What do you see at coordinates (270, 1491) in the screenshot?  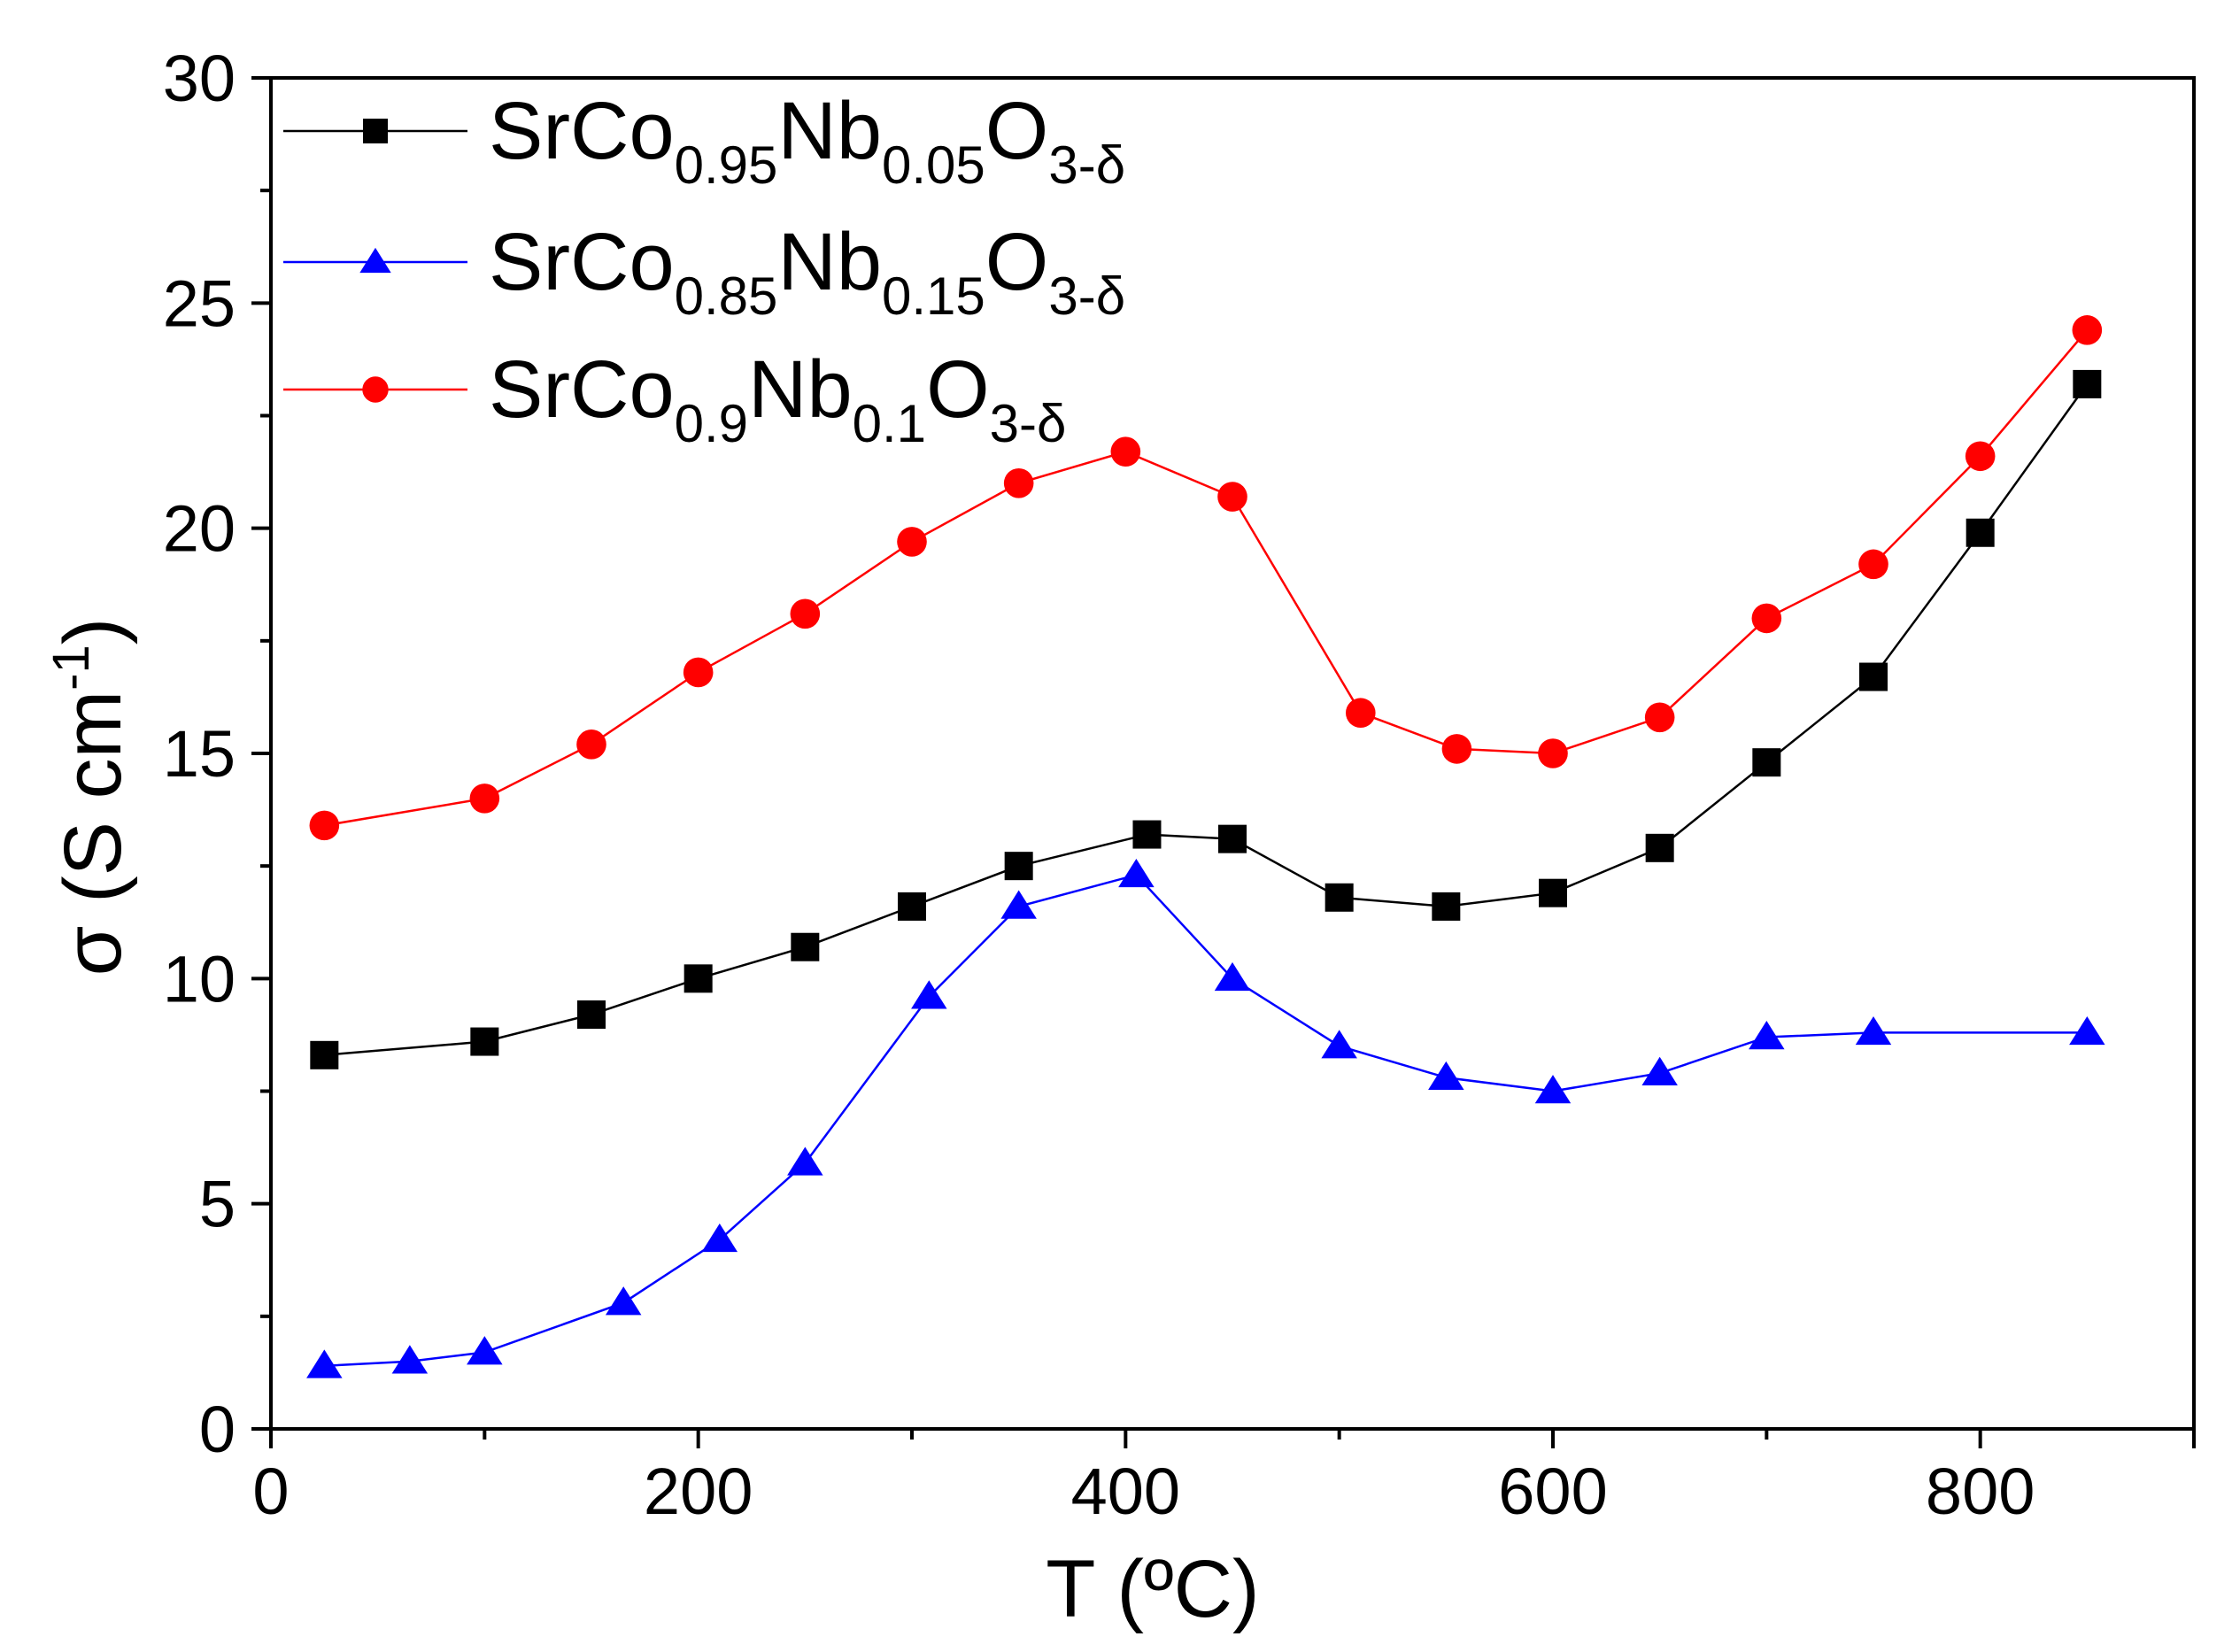 I see `x-tick-label: 0` at bounding box center [270, 1491].